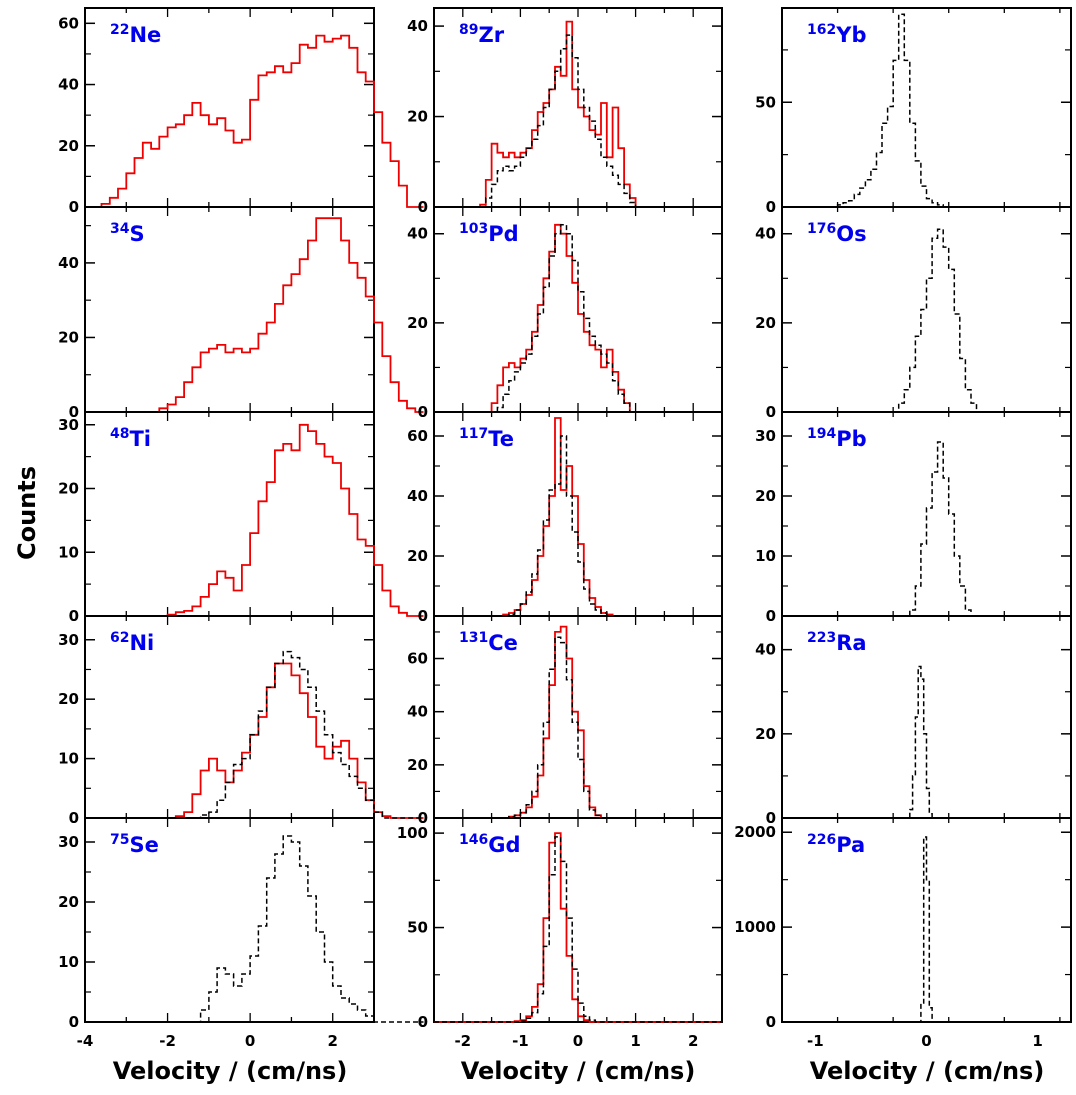  I want to click on x-tick-label: 2, so click(332, 1041).